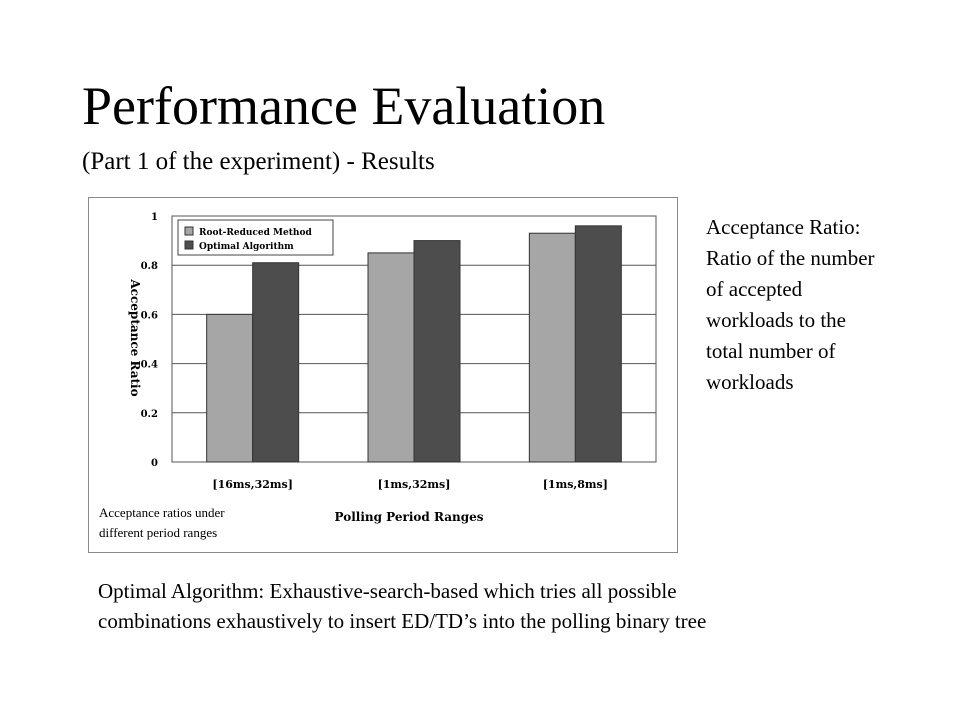 The height and width of the screenshot is (720, 960). What do you see at coordinates (162, 512) in the screenshot?
I see `caption-line-1: Acceptance ratios under` at bounding box center [162, 512].